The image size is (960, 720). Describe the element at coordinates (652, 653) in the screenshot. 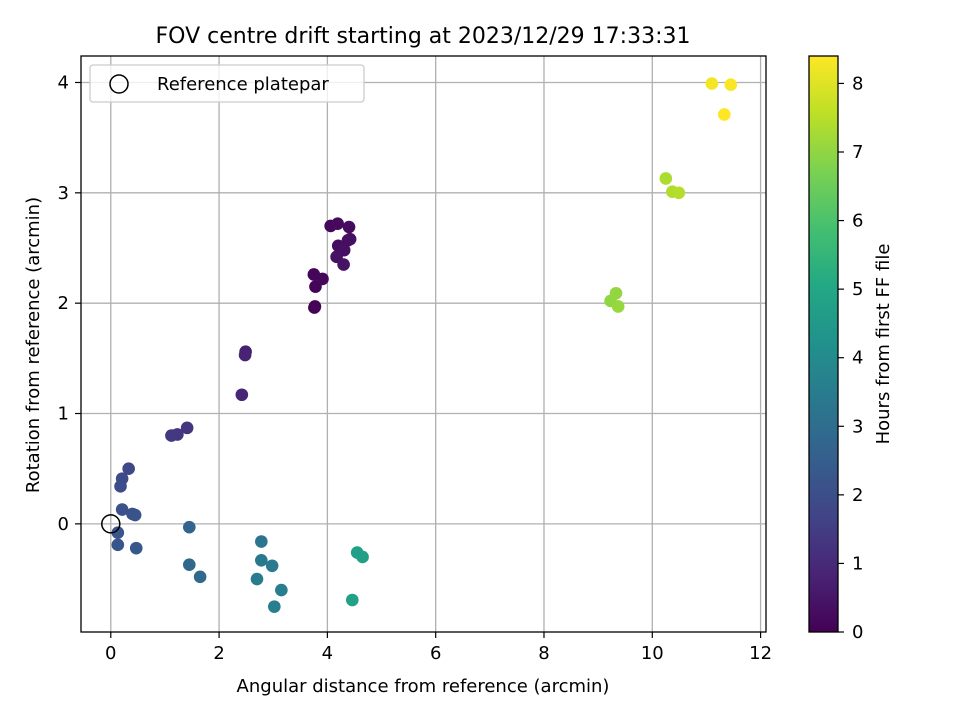

I see `x-tick-label: 10` at that location.